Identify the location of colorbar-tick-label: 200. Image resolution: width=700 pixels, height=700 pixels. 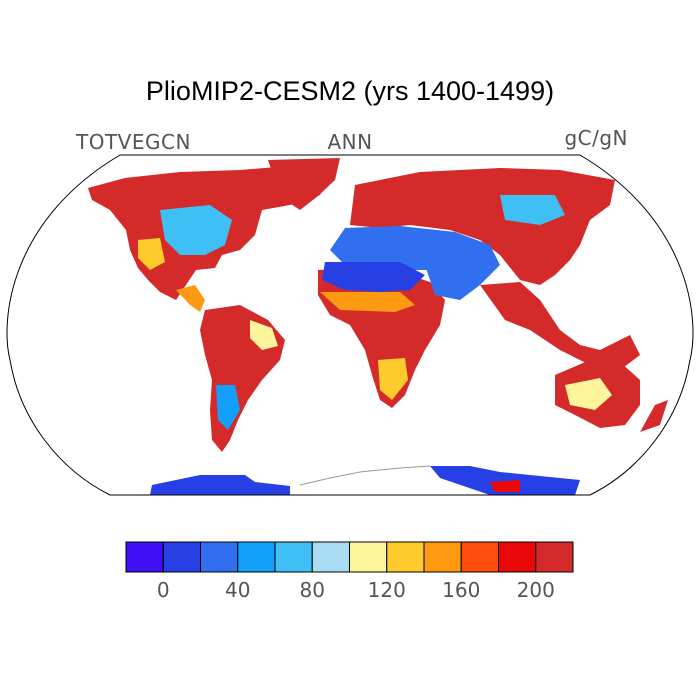
(535, 590).